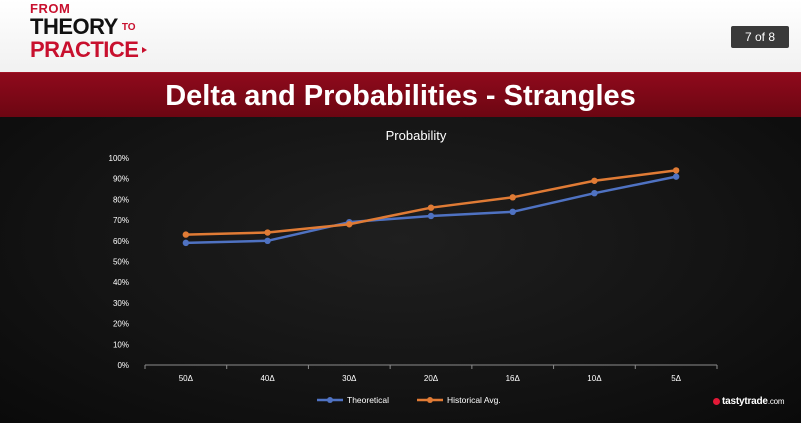  What do you see at coordinates (84, 49) in the screenshot?
I see `logo-practice-text: PRACTICE` at bounding box center [84, 49].